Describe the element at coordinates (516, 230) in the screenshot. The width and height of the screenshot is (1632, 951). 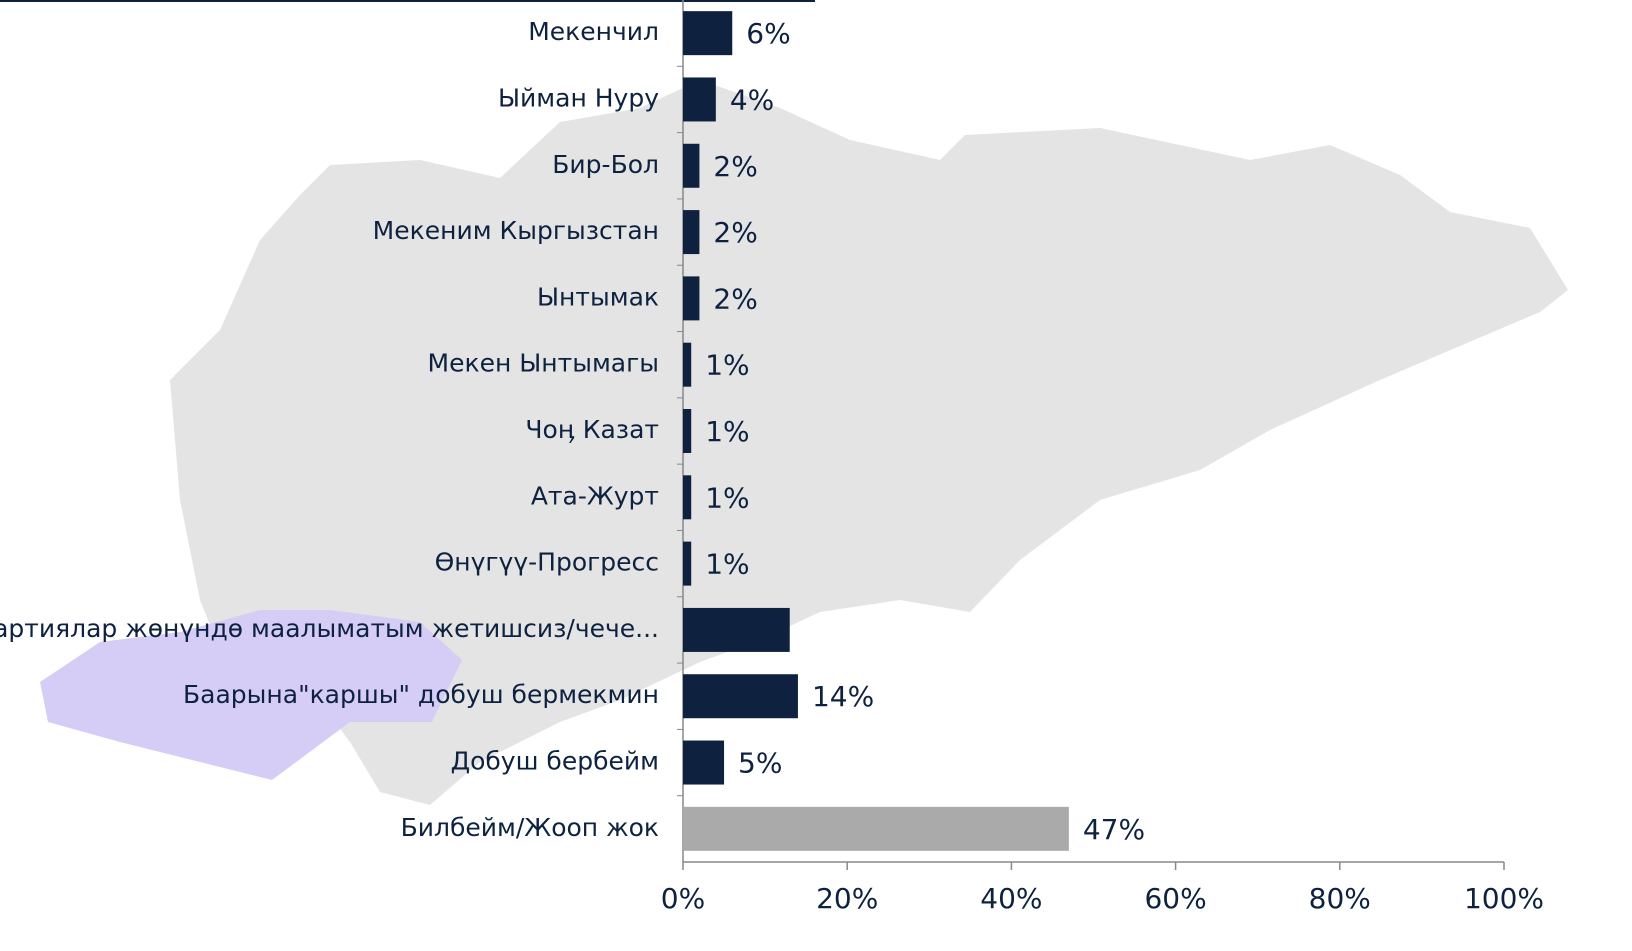
I see `y-tick-label: Мекеним Кыргызстан` at that location.